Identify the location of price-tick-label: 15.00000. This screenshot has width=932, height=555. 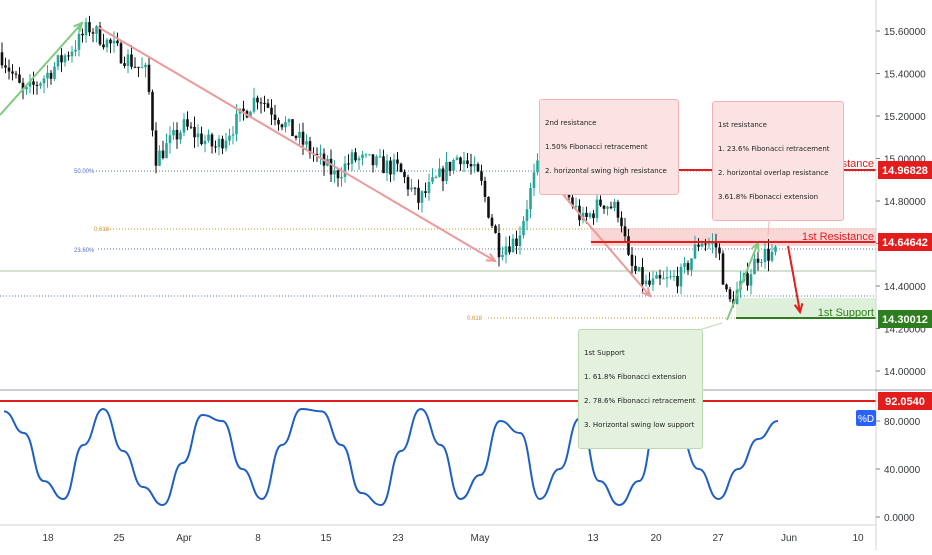
(905, 160).